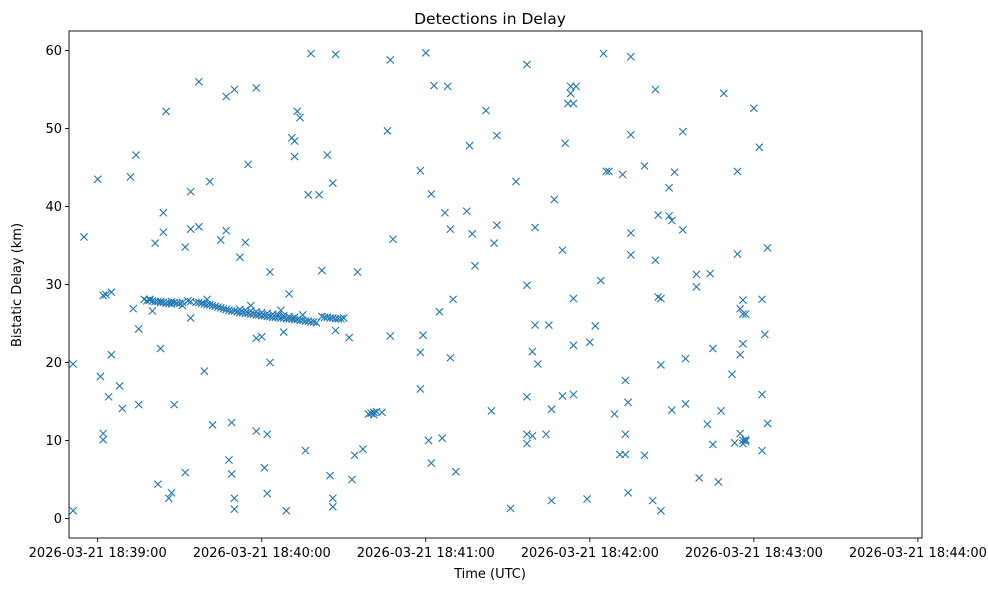  Describe the element at coordinates (754, 553) in the screenshot. I see `x-tick-label: 2026-03-21 18:43:00` at that location.